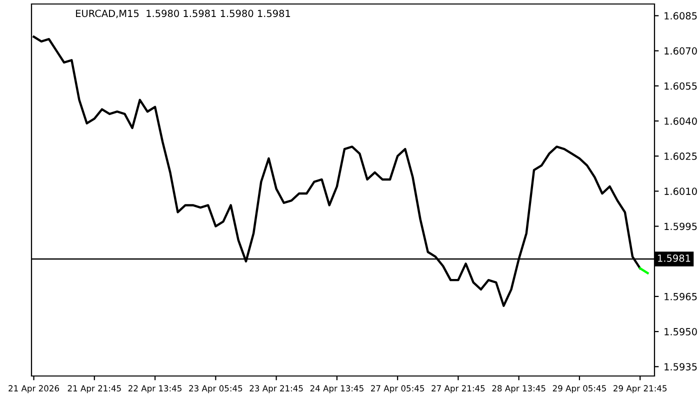 This screenshot has width=700, height=400. I want to click on y-tick-label: 1.6055, so click(680, 86).